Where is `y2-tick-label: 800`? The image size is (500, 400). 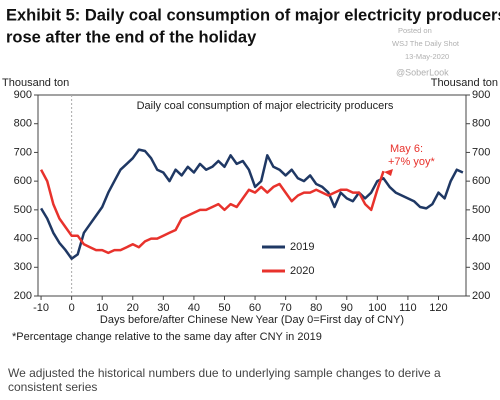 y2-tick-label: 800 is located at coordinates (481, 124).